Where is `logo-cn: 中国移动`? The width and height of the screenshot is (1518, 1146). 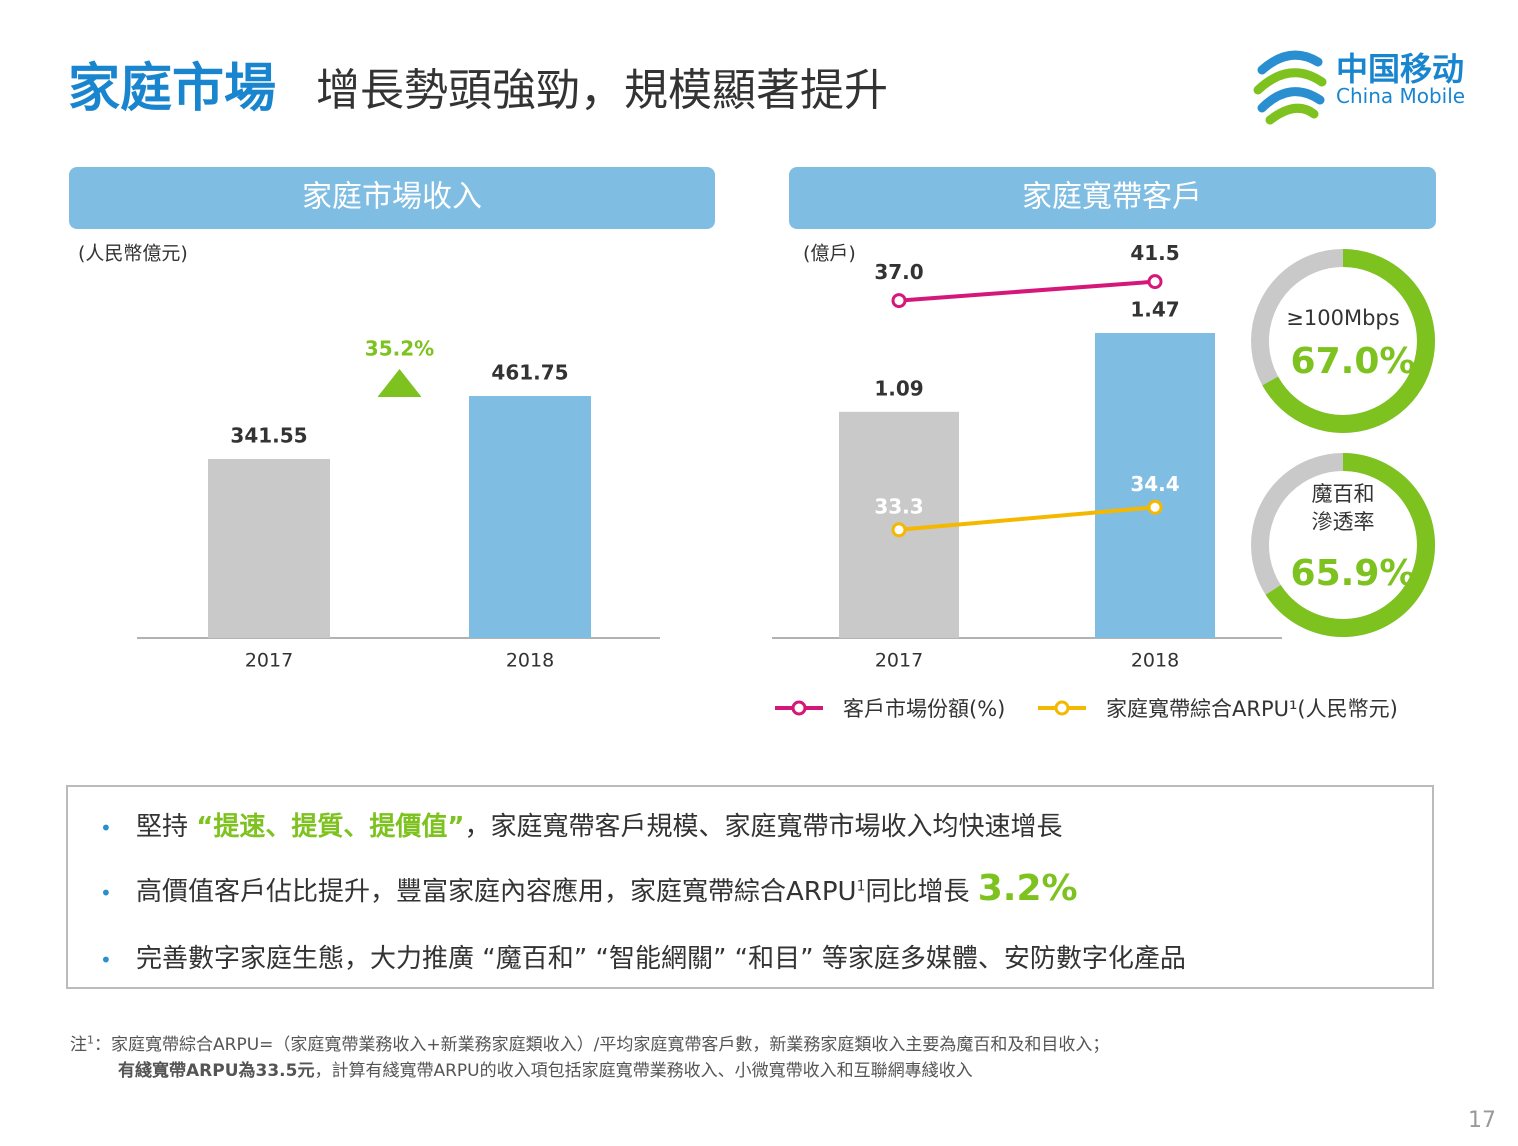 logo-cn: 中国移动 is located at coordinates (1400, 69).